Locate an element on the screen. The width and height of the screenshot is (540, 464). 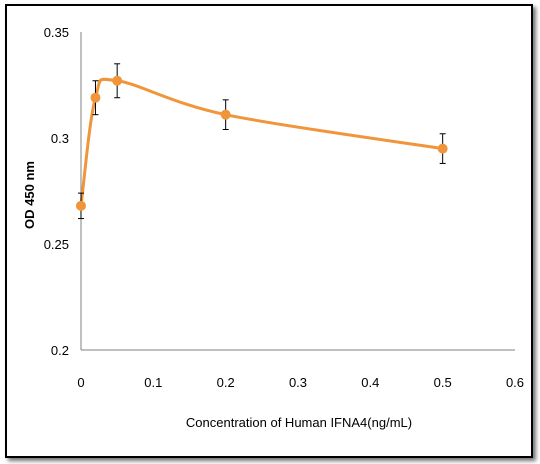
y-tick-label: 0.35 is located at coordinates (56, 32).